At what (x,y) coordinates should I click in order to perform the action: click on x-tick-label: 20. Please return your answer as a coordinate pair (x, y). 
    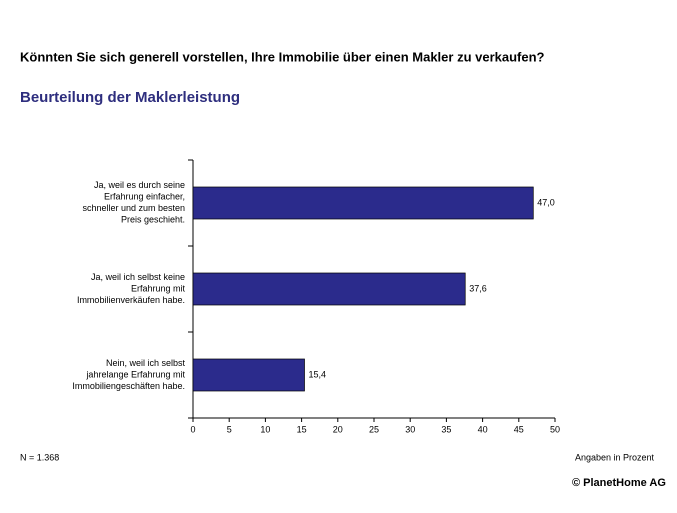
    Looking at the image, I should click on (338, 429).